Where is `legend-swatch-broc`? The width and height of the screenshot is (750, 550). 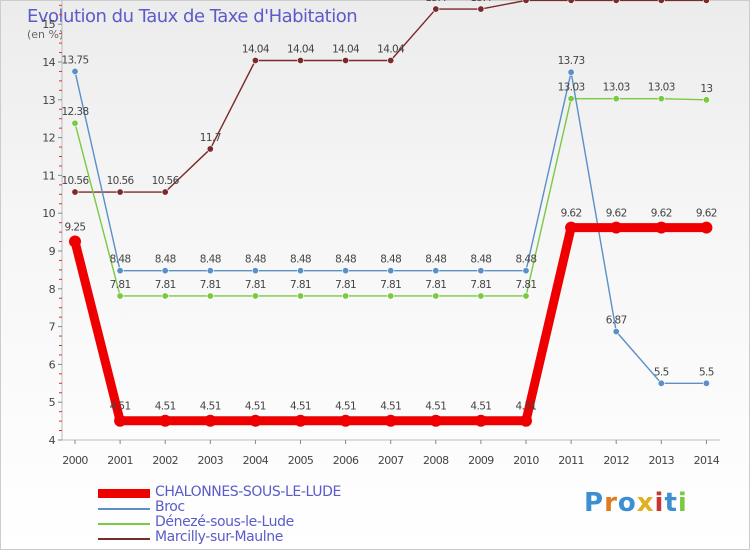 legend-swatch-broc is located at coordinates (124, 509).